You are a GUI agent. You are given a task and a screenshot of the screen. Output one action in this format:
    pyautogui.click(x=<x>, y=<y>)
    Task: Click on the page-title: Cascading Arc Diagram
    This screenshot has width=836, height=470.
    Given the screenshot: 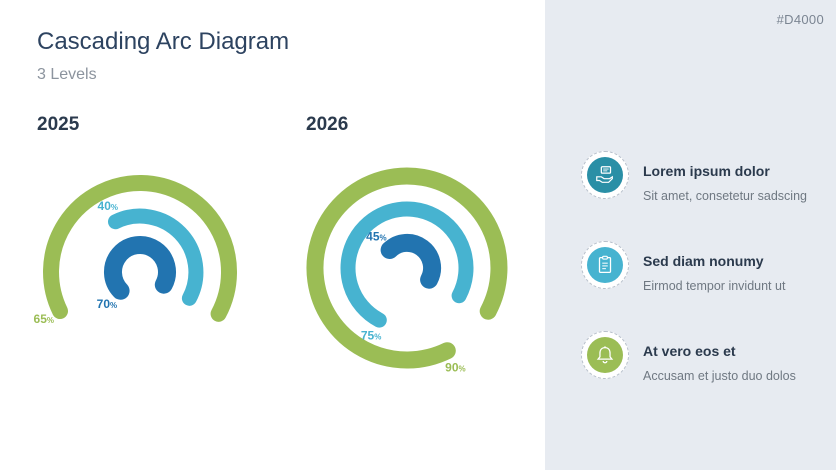 What is the action you would take?
    pyautogui.click(x=163, y=41)
    